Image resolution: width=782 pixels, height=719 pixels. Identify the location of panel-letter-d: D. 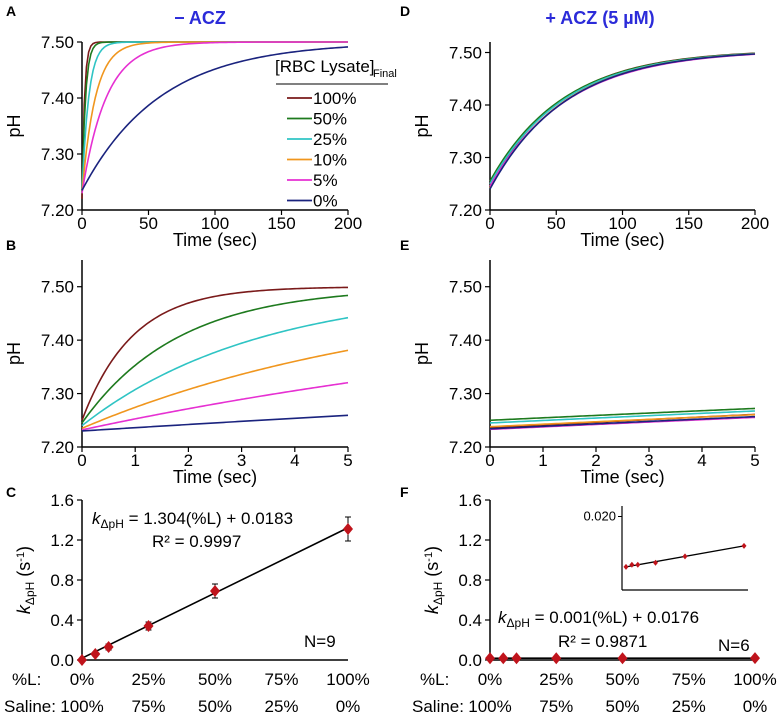
(405, 11).